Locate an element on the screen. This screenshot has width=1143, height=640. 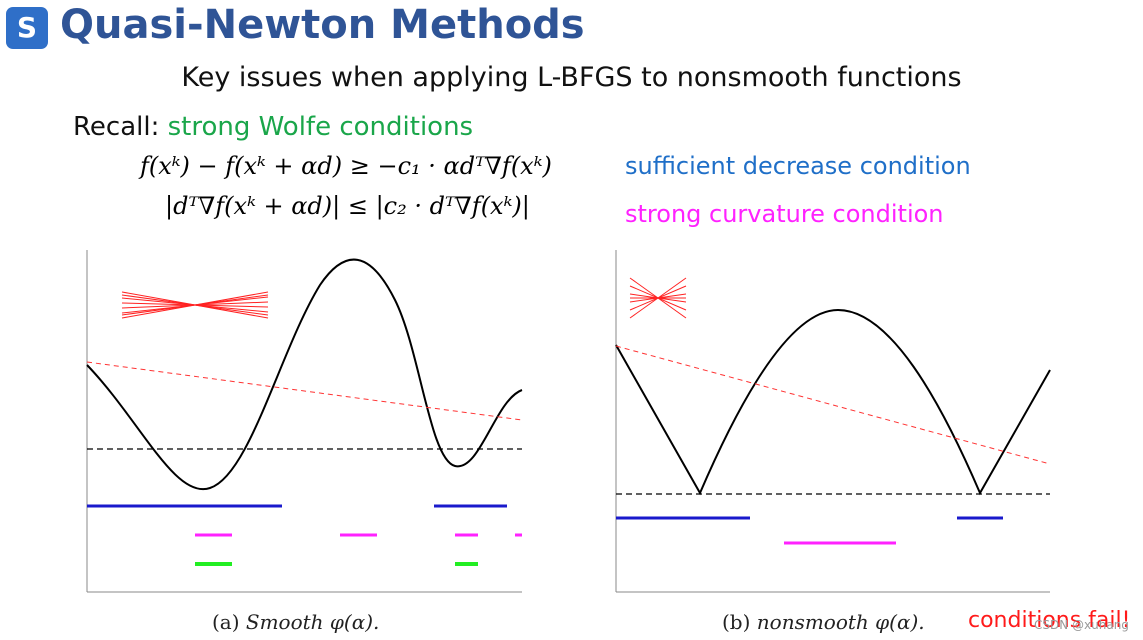
logo-icon: S is located at coordinates (27, 28).